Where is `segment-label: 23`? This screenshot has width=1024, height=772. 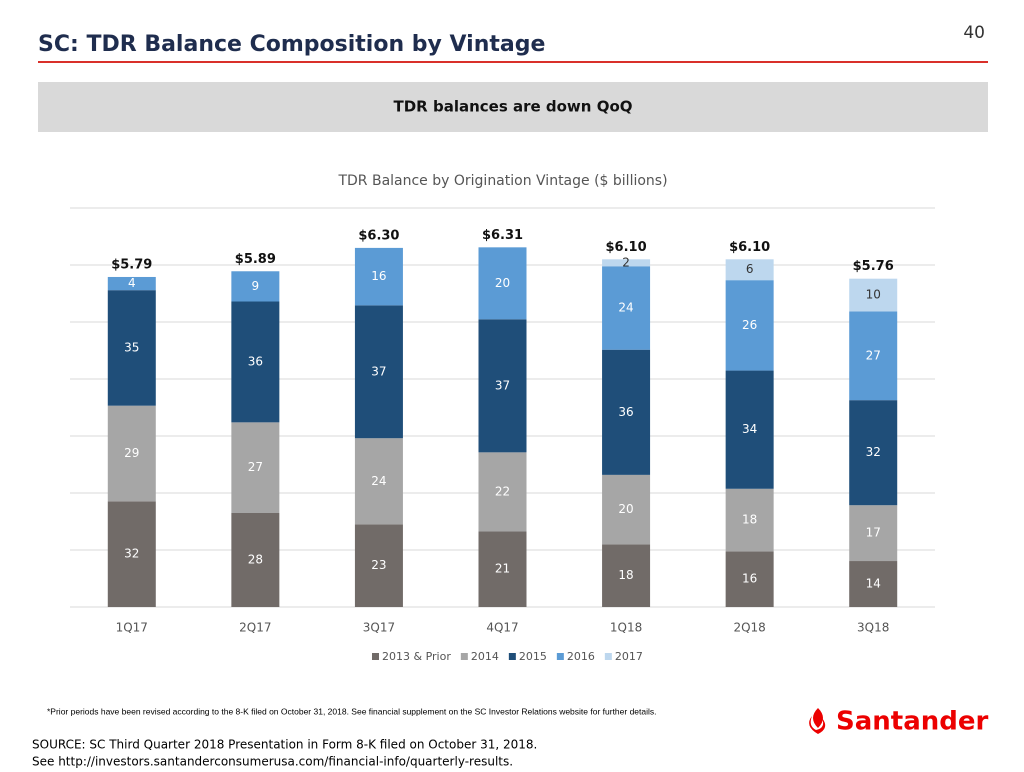
segment-label: 23 is located at coordinates (378, 565).